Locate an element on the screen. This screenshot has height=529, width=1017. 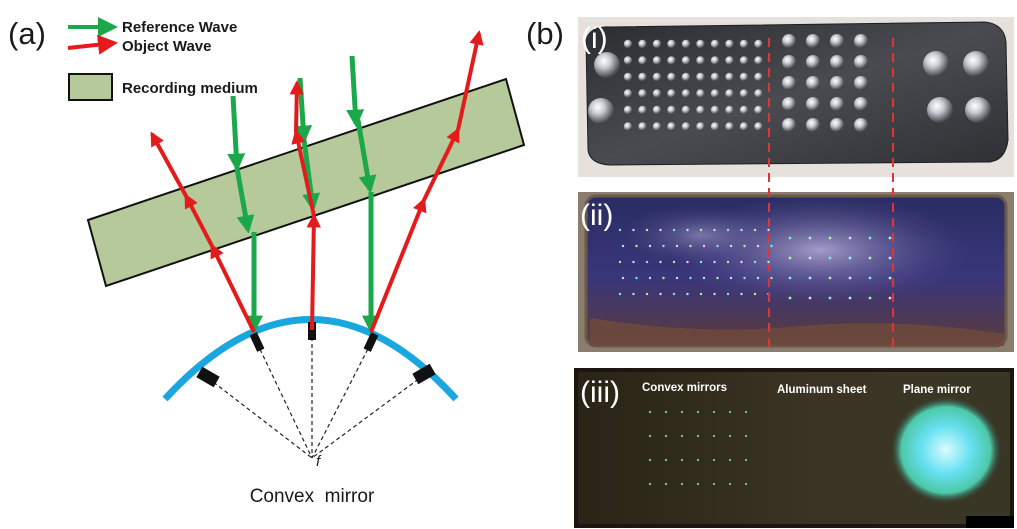
diffraction-dots is located at coordinates (755, 264).